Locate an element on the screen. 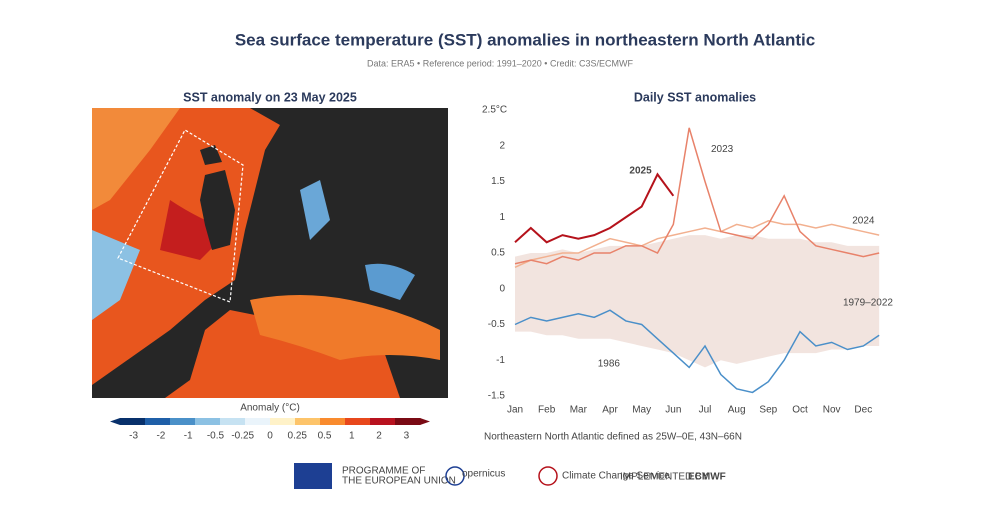 This screenshot has width=1000, height=511. band-label: 1979–2022 is located at coordinates (868, 303).